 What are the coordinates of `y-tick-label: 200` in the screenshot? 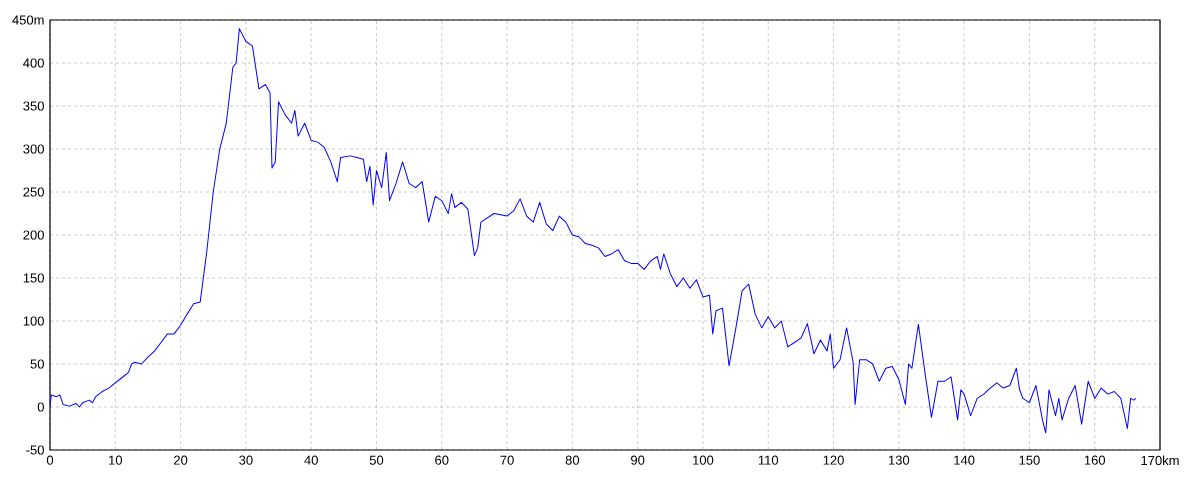 It's located at (33, 235).